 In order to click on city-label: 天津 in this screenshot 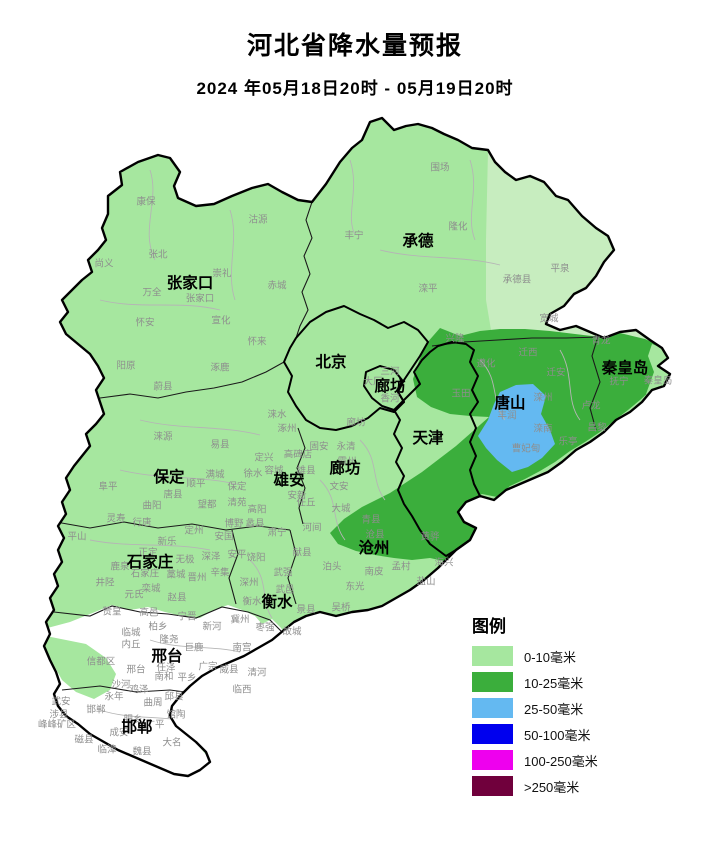, I will do `click(428, 438)`.